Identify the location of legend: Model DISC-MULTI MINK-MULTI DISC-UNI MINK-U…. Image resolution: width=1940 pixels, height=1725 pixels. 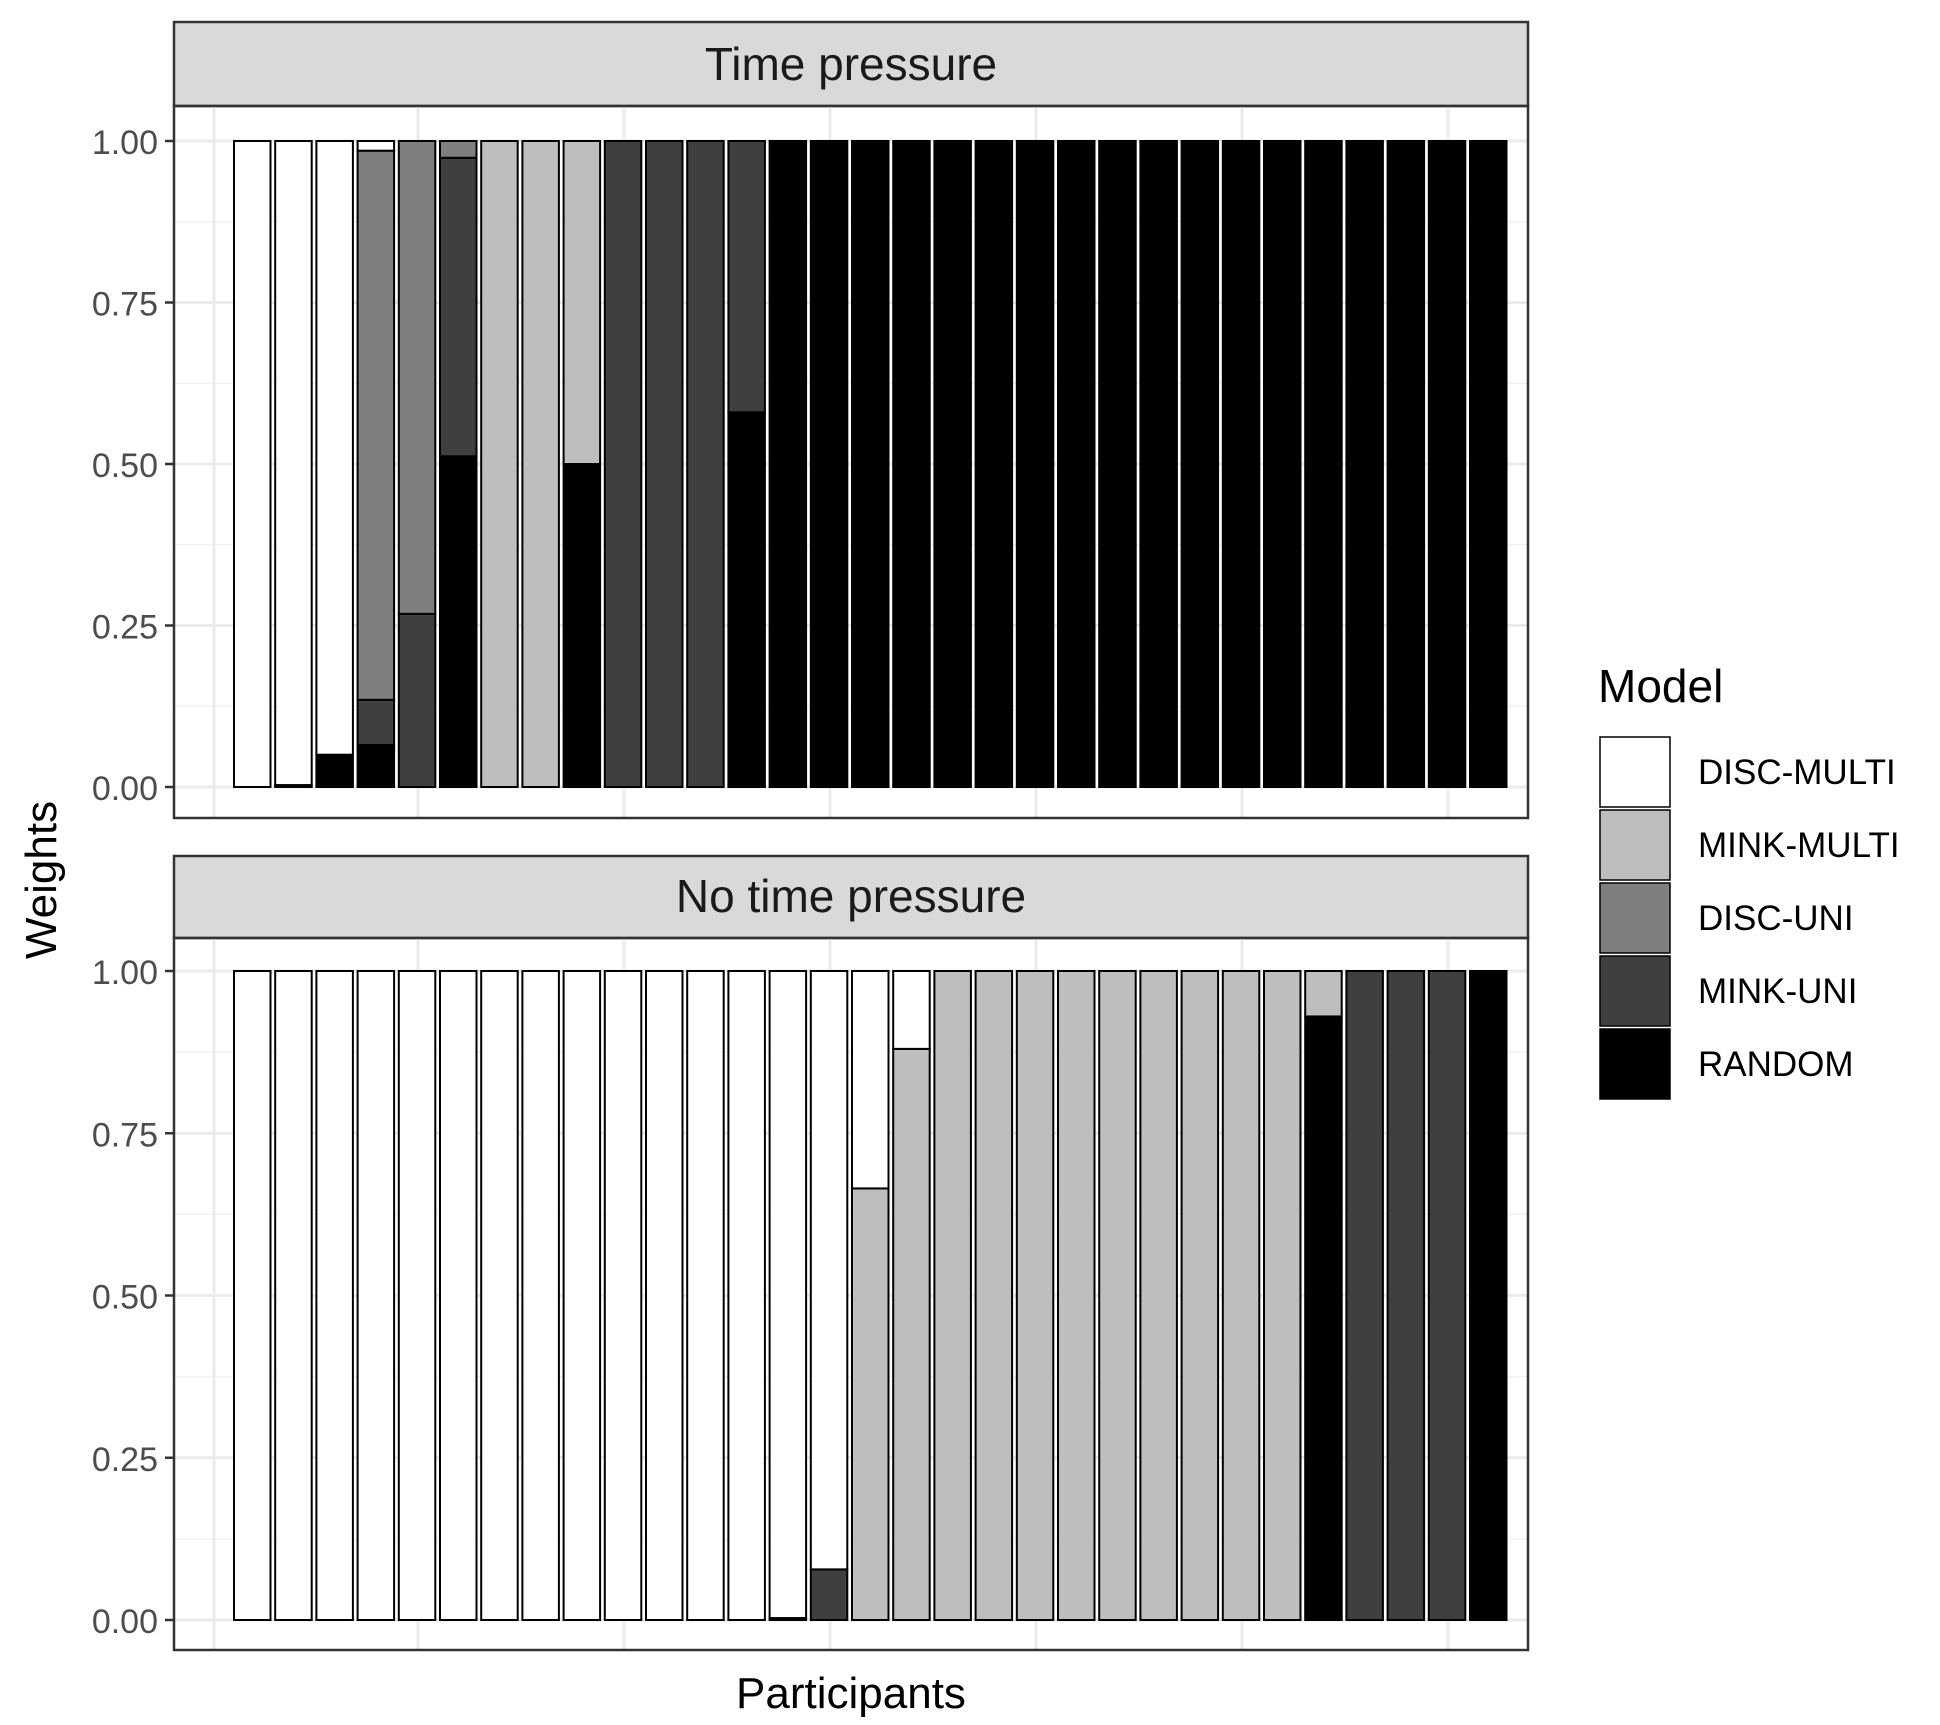
(1749, 880).